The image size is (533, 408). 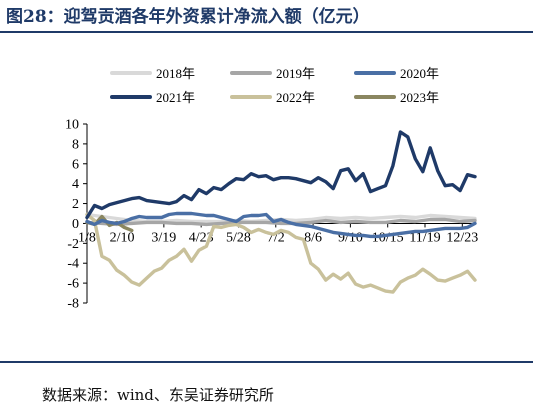 What do you see at coordinates (462, 237) in the screenshot?
I see `x-tick-label: 12/23` at bounding box center [462, 237].